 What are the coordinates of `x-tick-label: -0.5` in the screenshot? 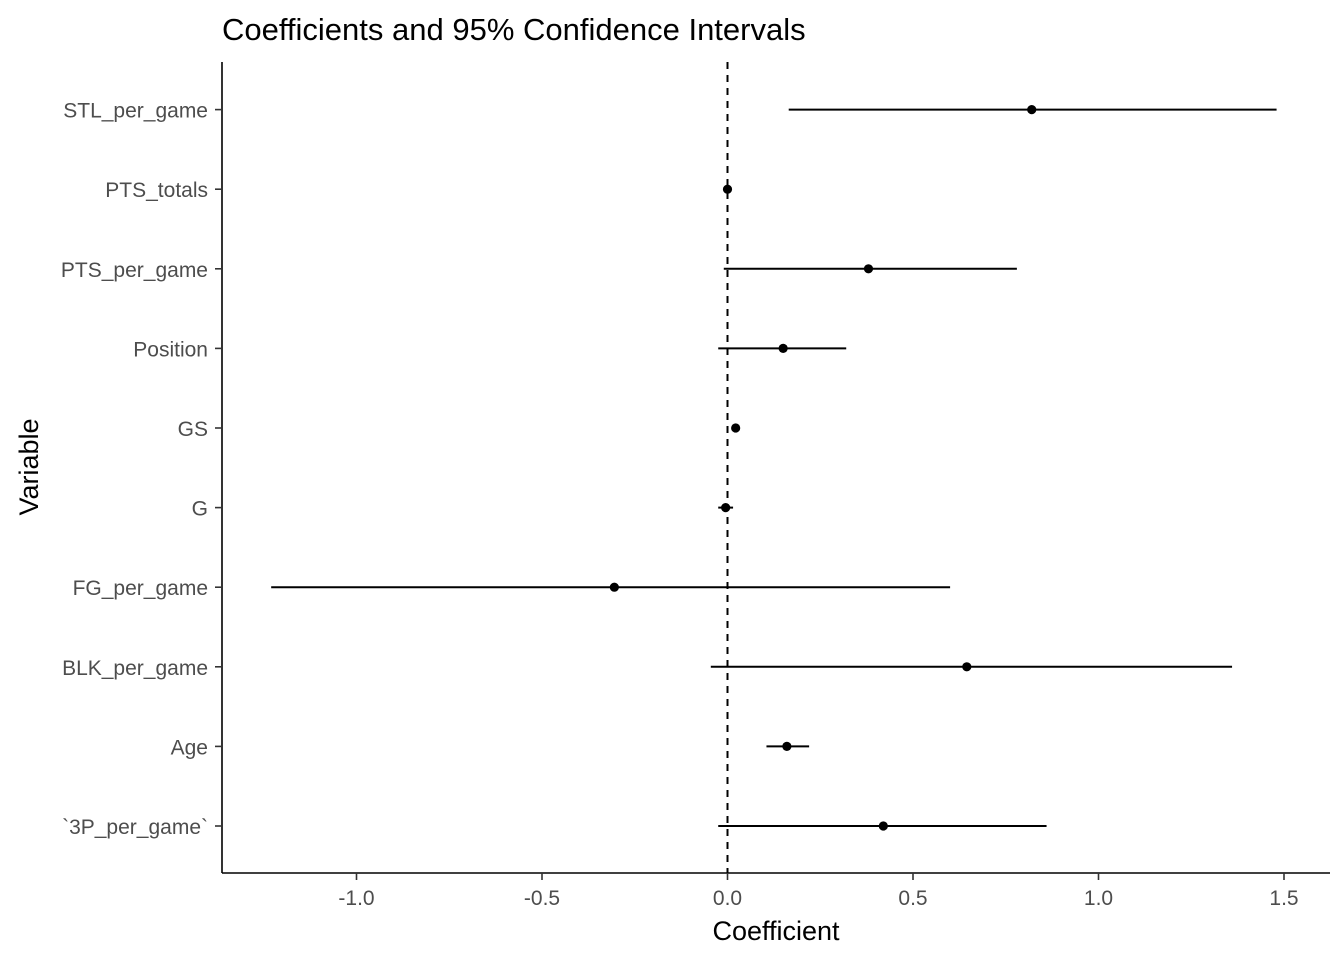 It's located at (542, 898).